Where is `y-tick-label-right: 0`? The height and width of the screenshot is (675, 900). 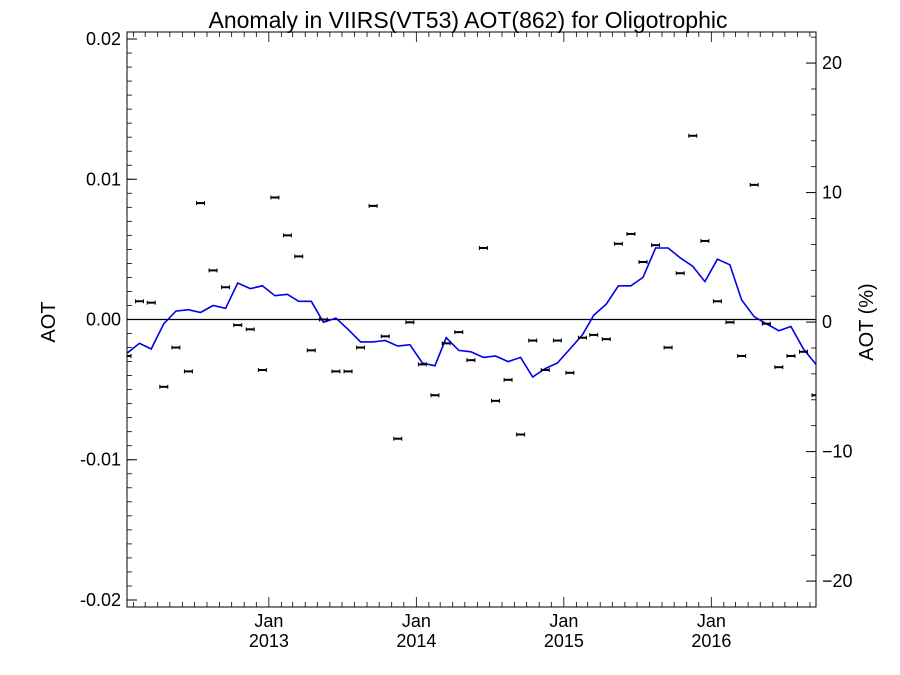 y-tick-label-right: 0 is located at coordinates (827, 322).